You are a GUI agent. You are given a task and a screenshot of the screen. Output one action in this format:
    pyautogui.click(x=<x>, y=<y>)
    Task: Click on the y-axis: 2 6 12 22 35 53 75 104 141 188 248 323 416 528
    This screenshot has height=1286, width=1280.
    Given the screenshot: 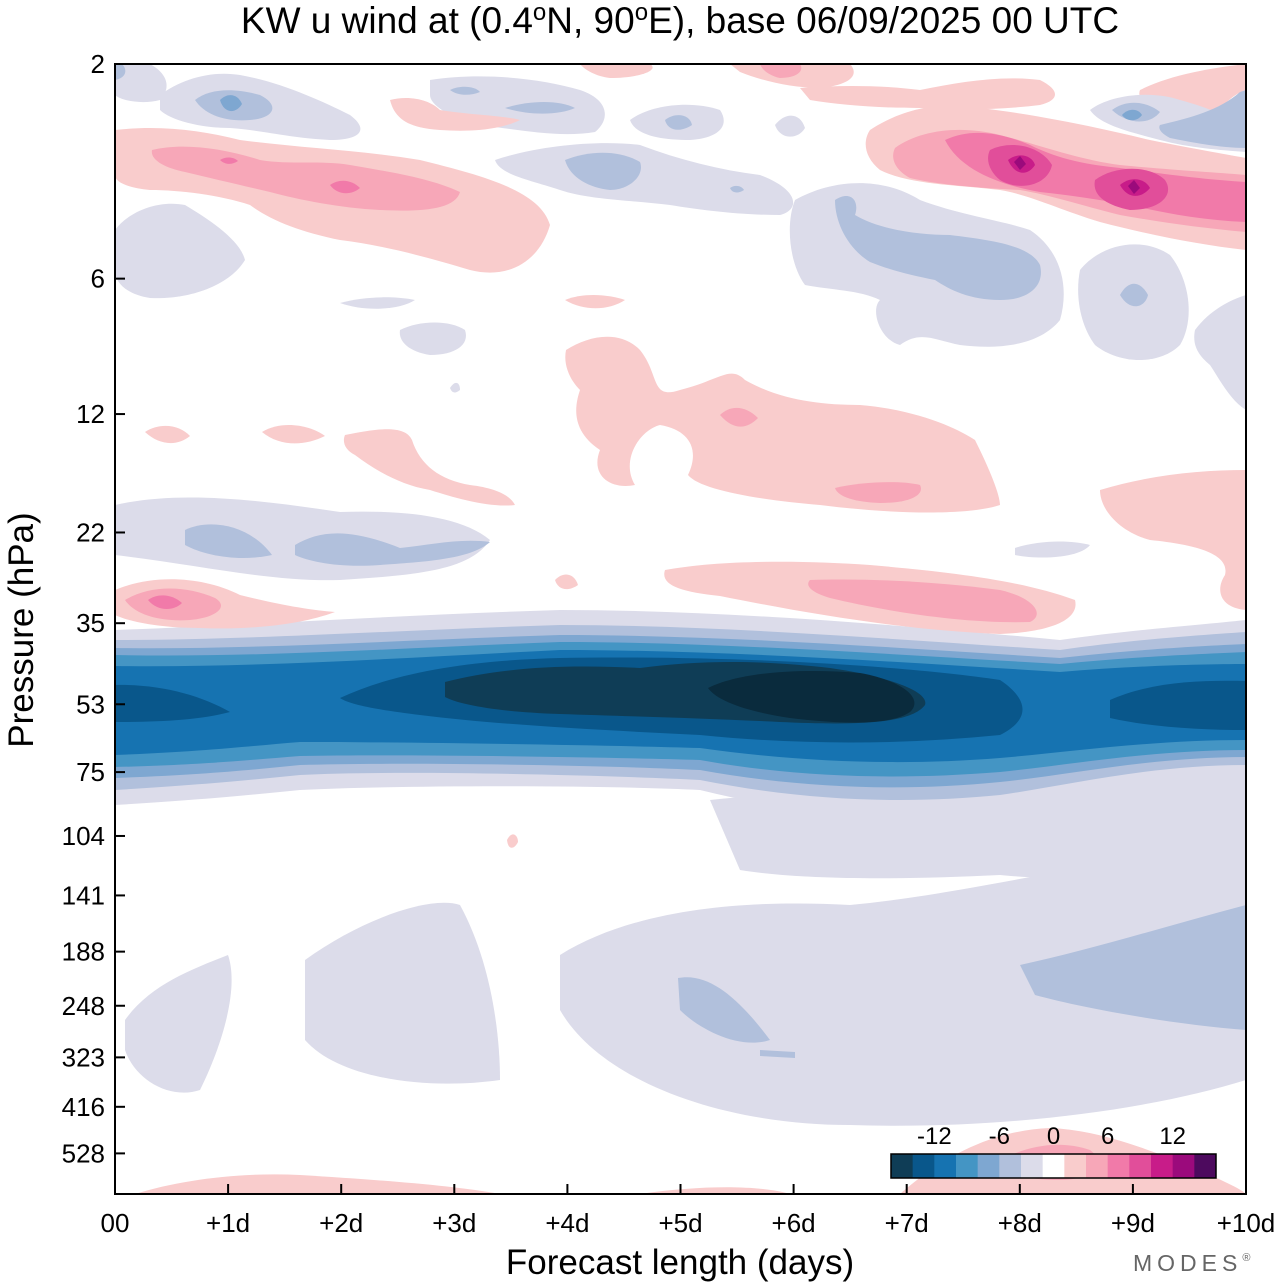 What is the action you would take?
    pyautogui.click(x=93, y=608)
    